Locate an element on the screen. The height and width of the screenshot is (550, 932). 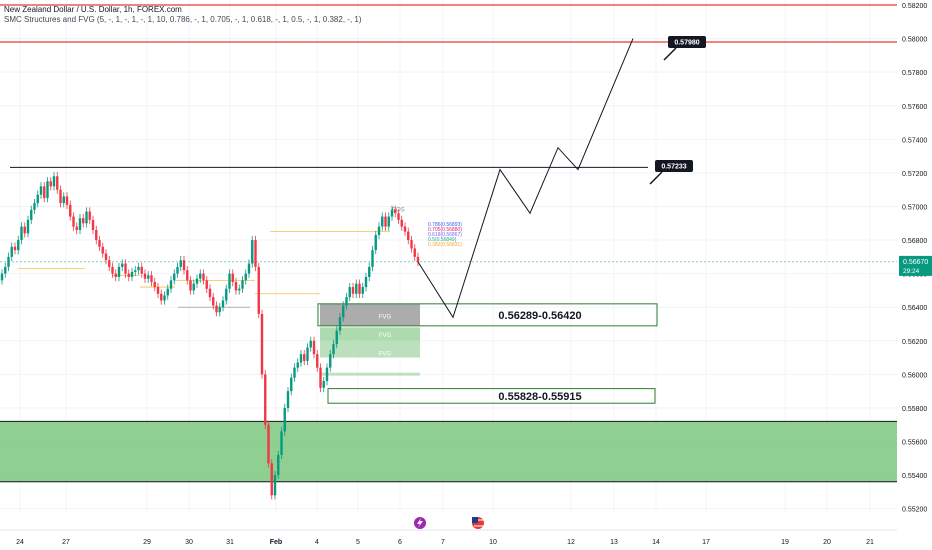
current-price-tag is located at coordinates (915, 265).